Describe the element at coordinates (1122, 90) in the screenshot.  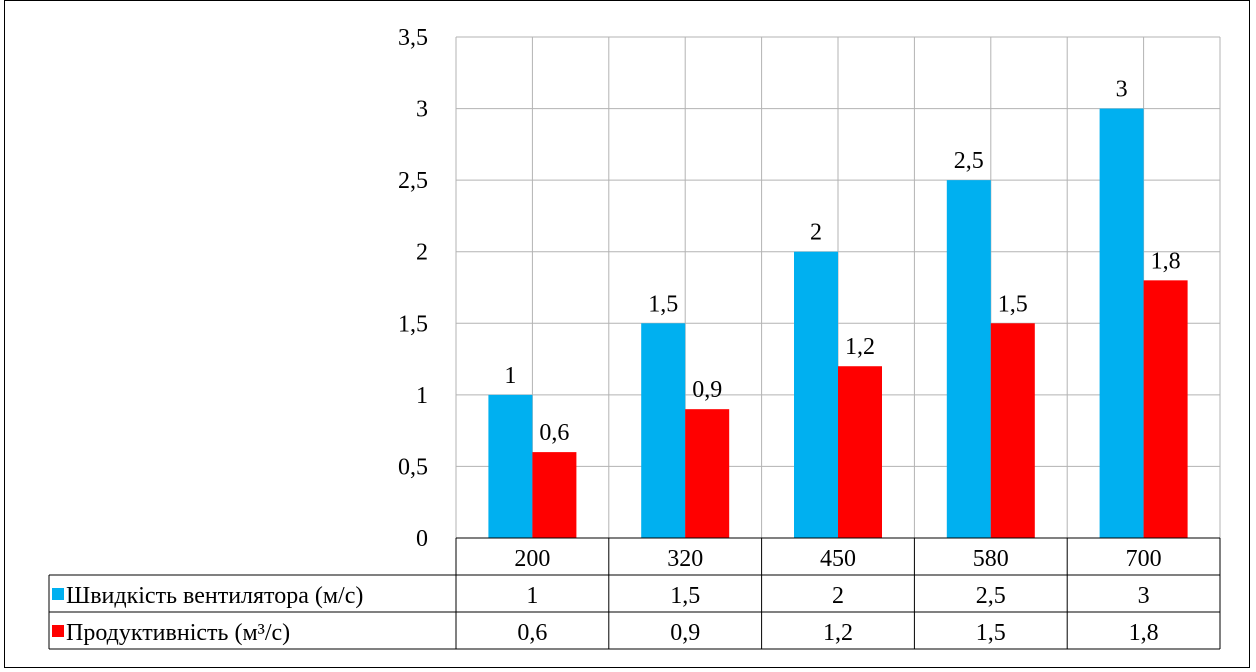
I see `data-label: 3` at that location.